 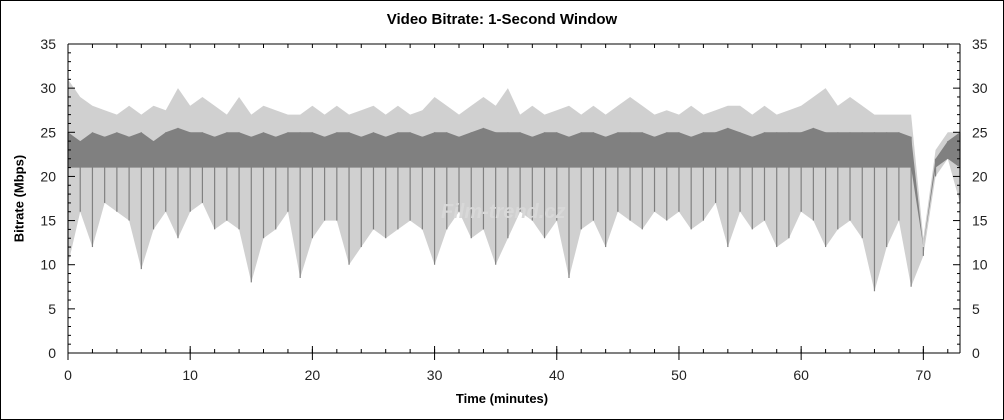 I want to click on x-tick-label: 70, so click(x=924, y=375).